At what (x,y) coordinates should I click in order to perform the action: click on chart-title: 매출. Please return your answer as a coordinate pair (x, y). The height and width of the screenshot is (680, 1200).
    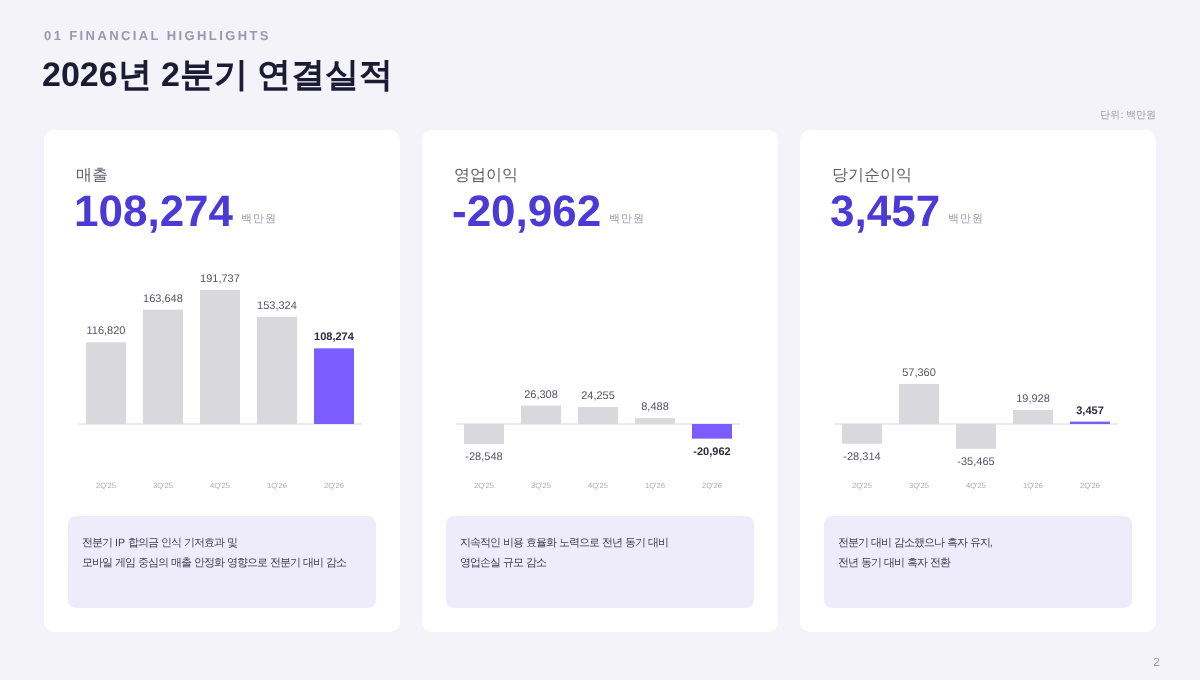
    Looking at the image, I should click on (92, 175).